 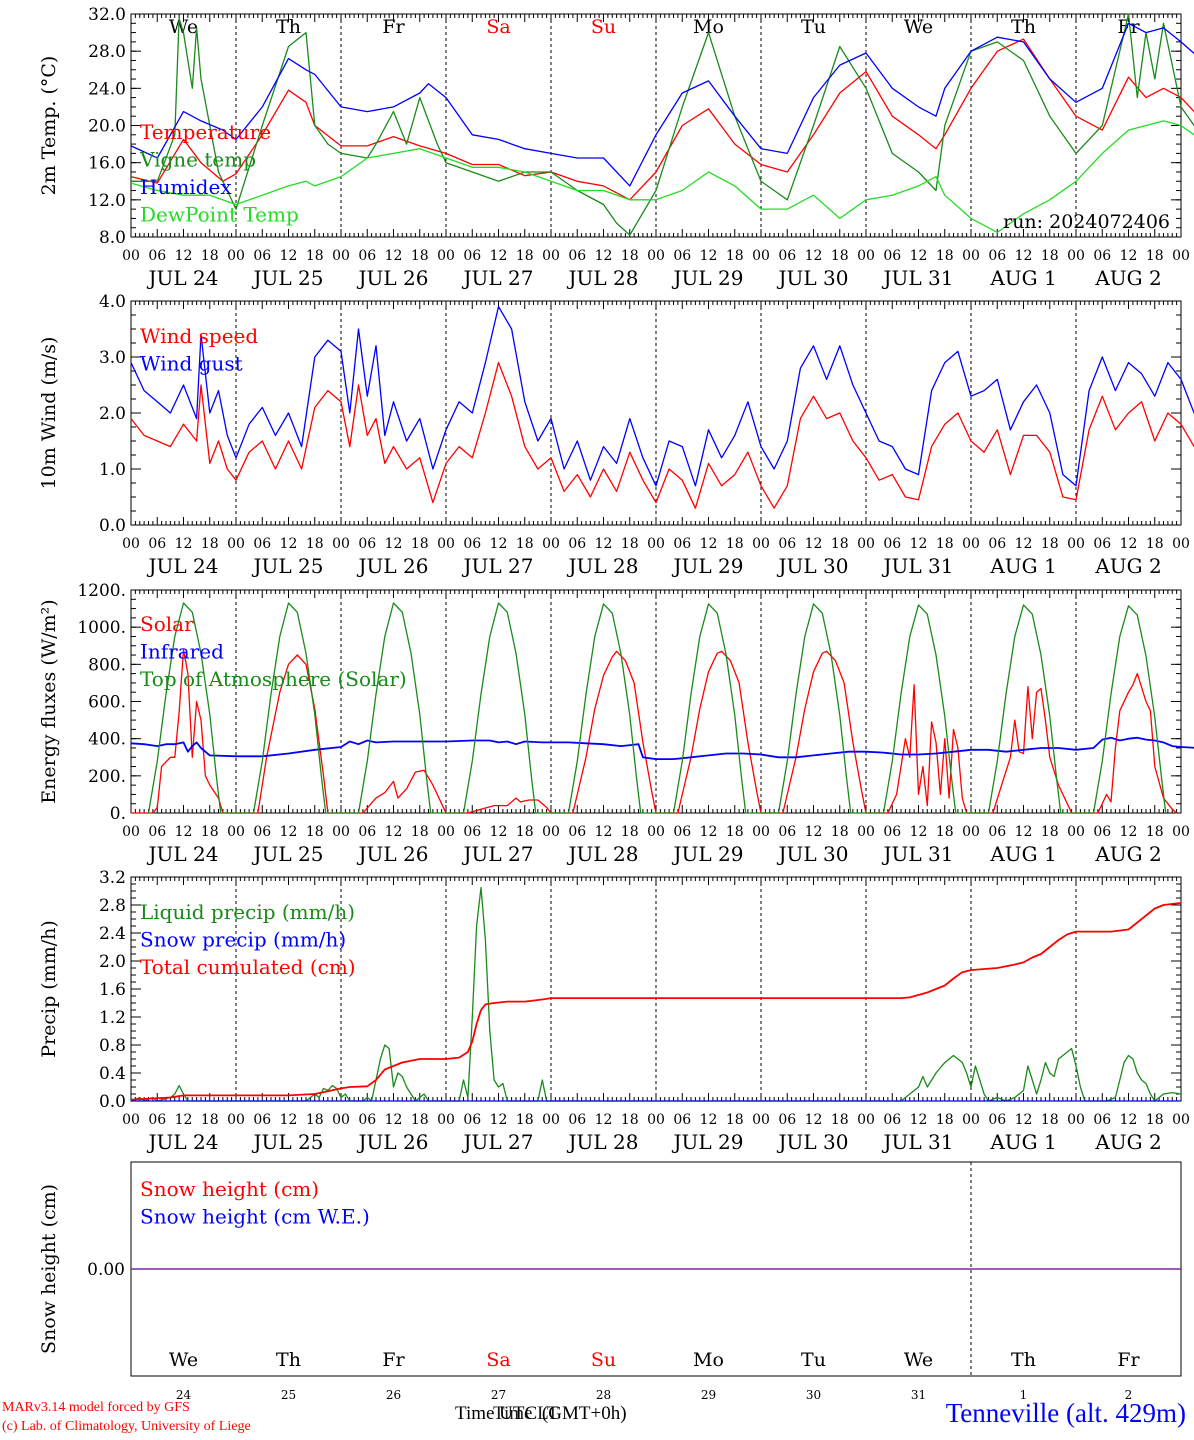 What do you see at coordinates (708, 1395) in the screenshot?
I see `day-number-label: 29` at bounding box center [708, 1395].